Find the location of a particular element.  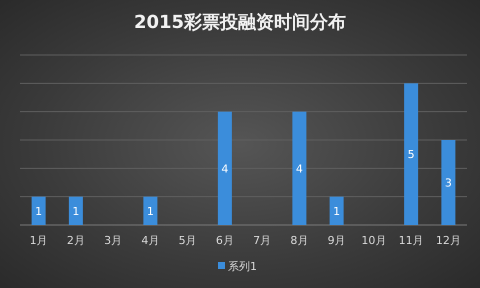

x-tick-label: 7月 is located at coordinates (262, 240).